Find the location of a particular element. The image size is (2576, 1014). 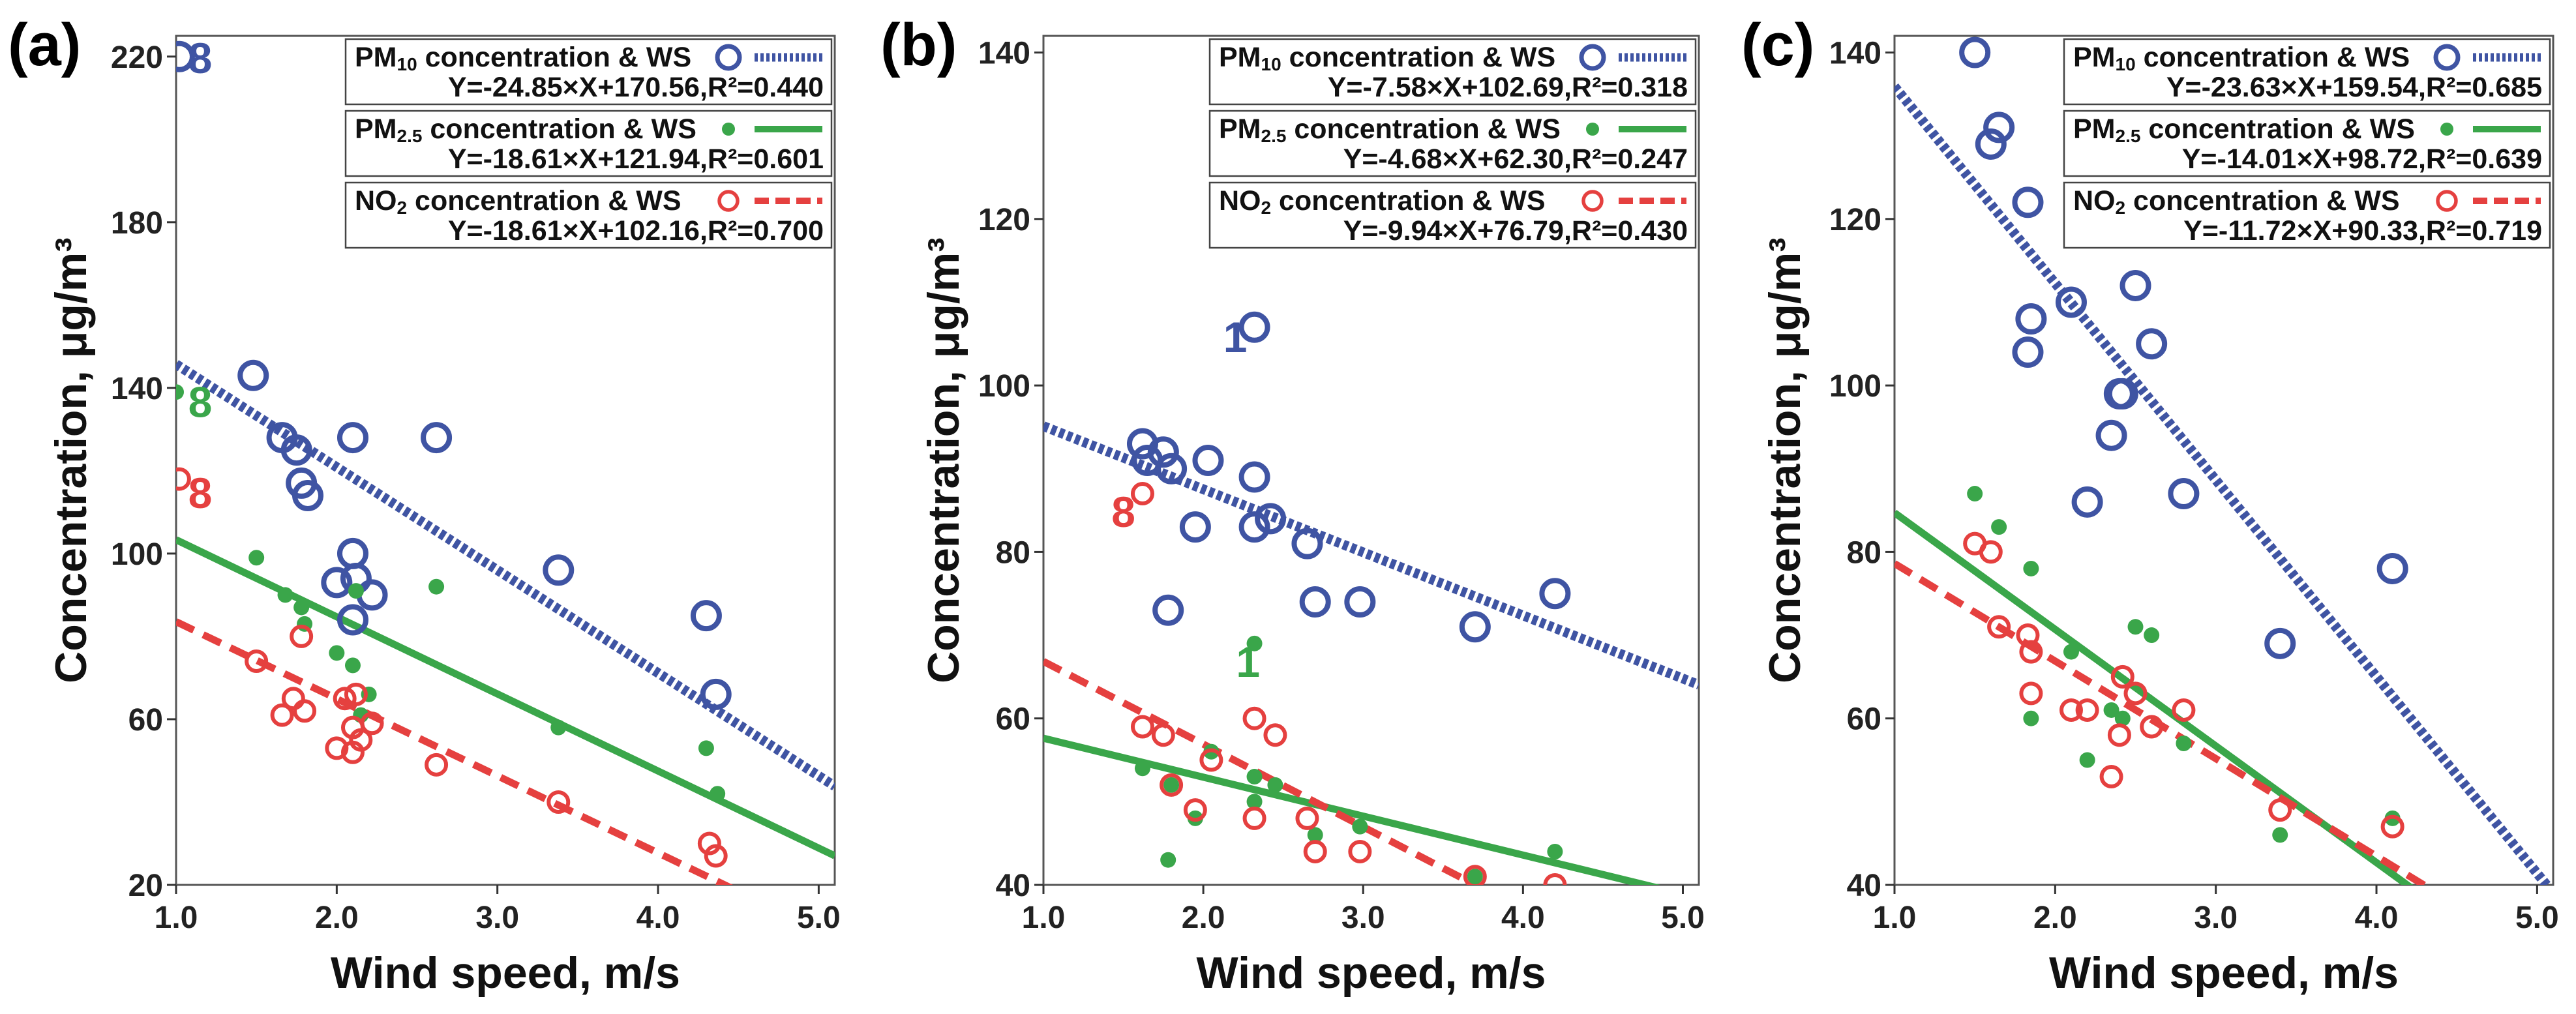

legend-subscript: 2.5 is located at coordinates (1274, 136).